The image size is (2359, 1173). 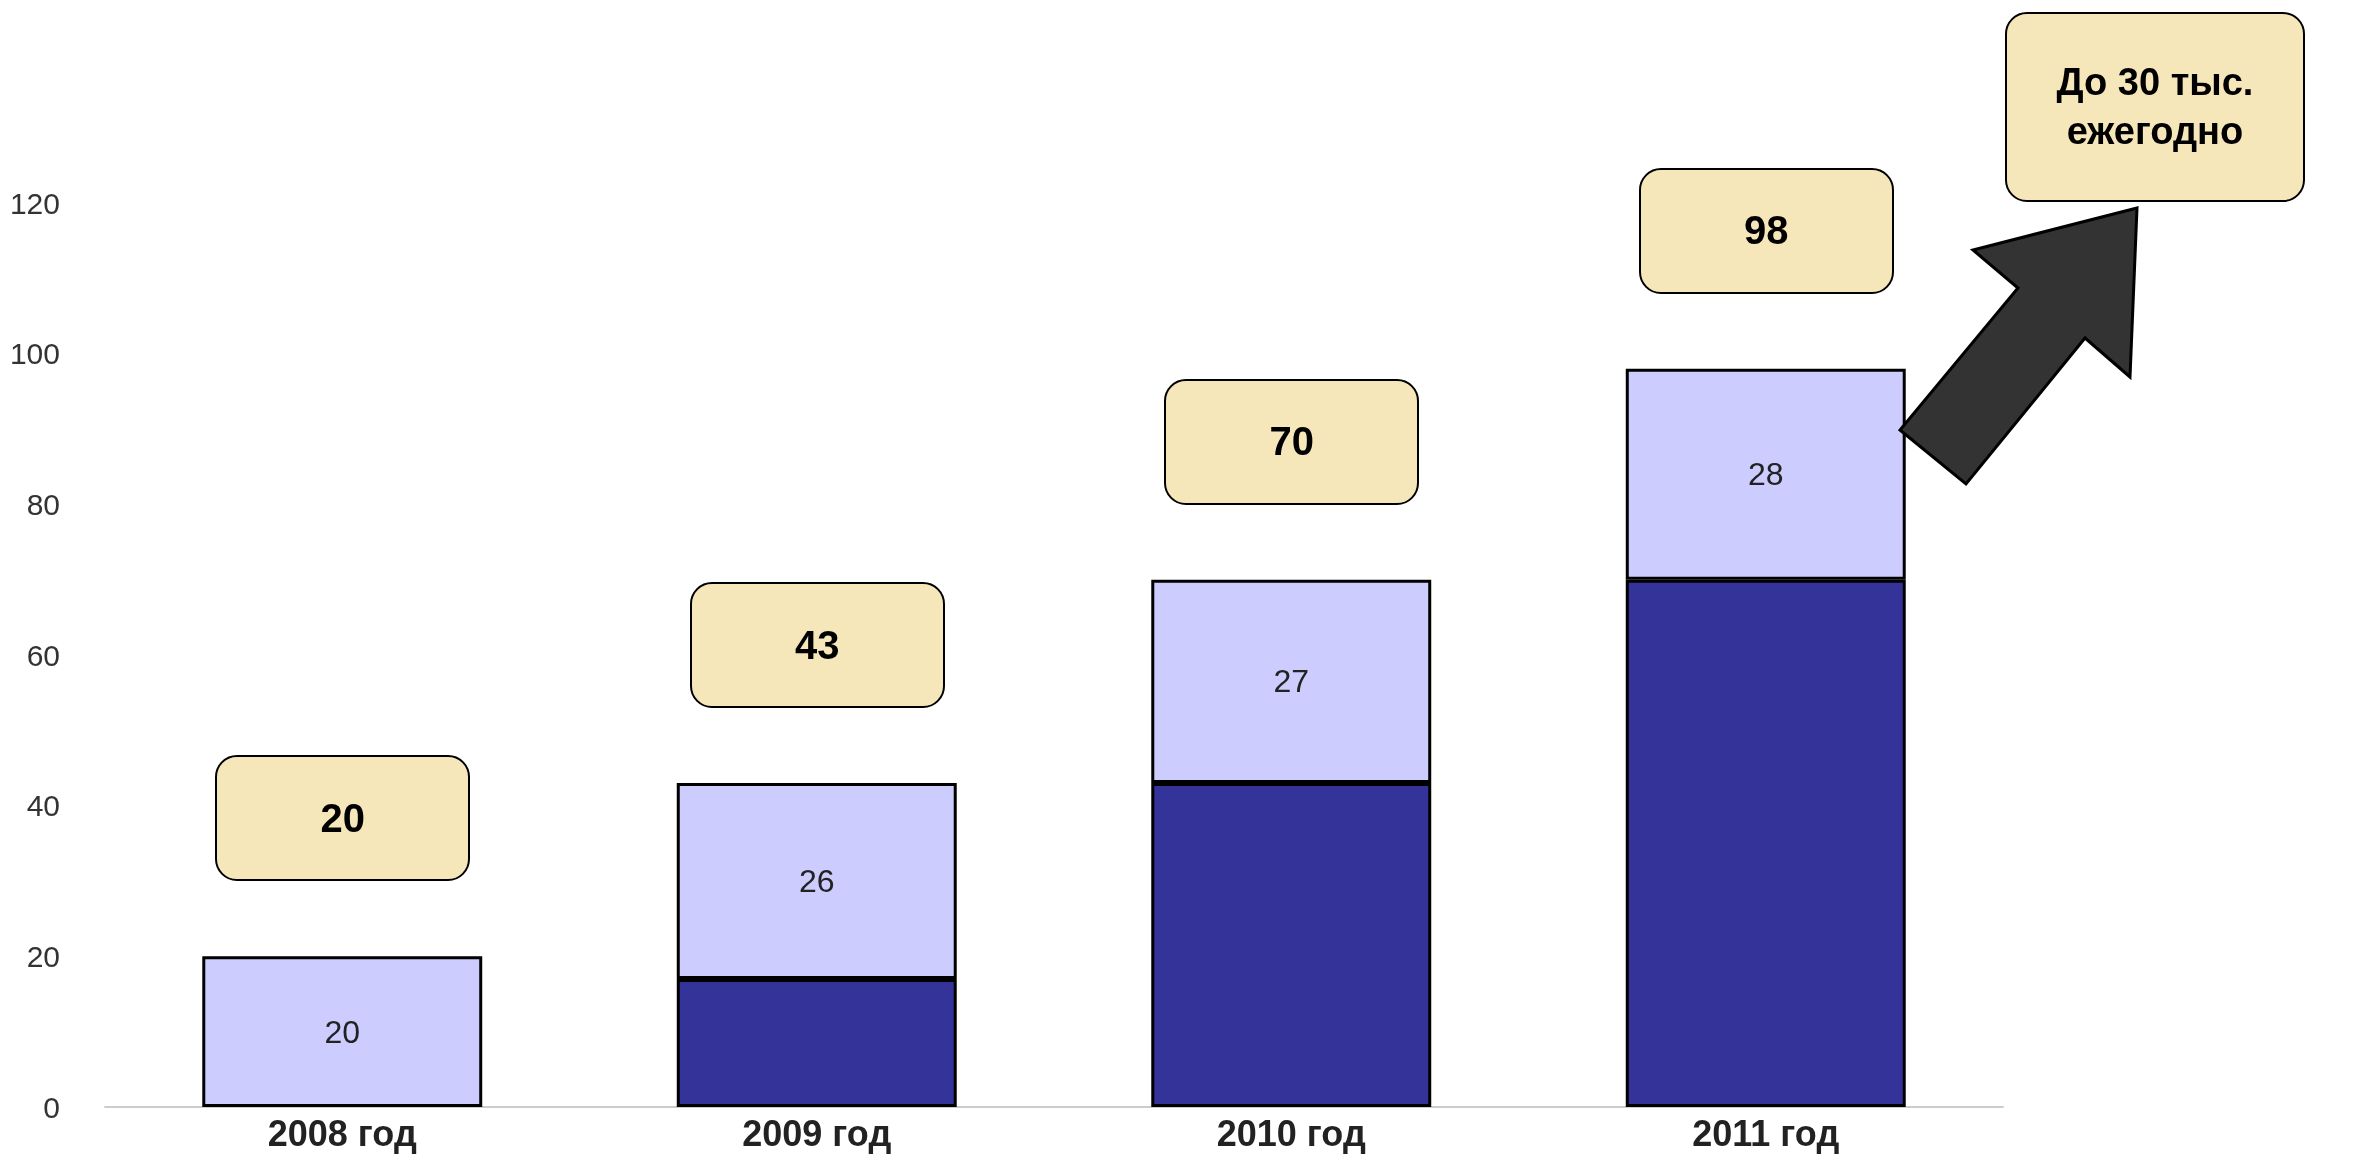 I want to click on data-label: 26, so click(x=816, y=881).